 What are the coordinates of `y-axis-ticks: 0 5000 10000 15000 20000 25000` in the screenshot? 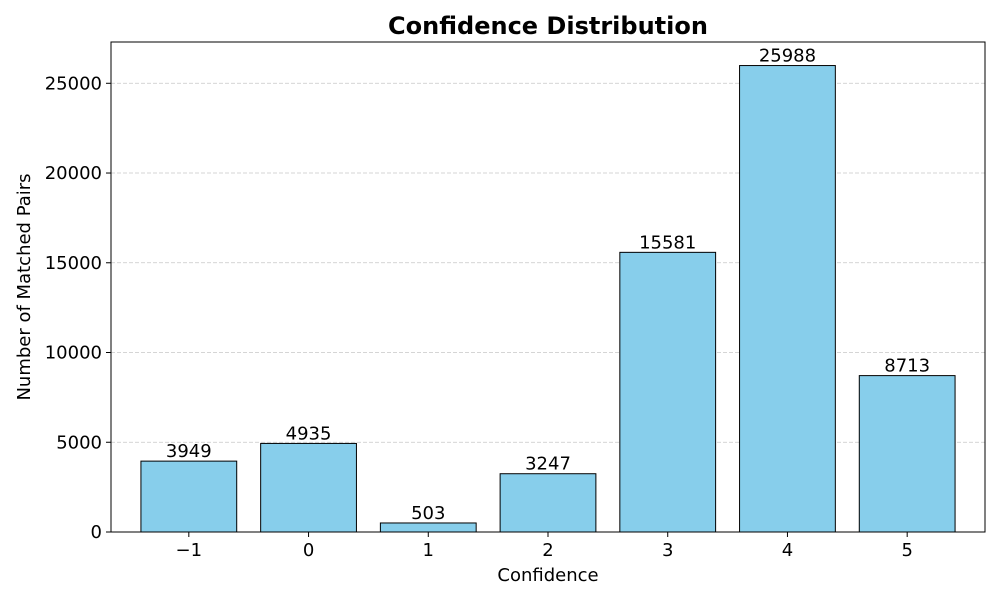 It's located at (78, 308).